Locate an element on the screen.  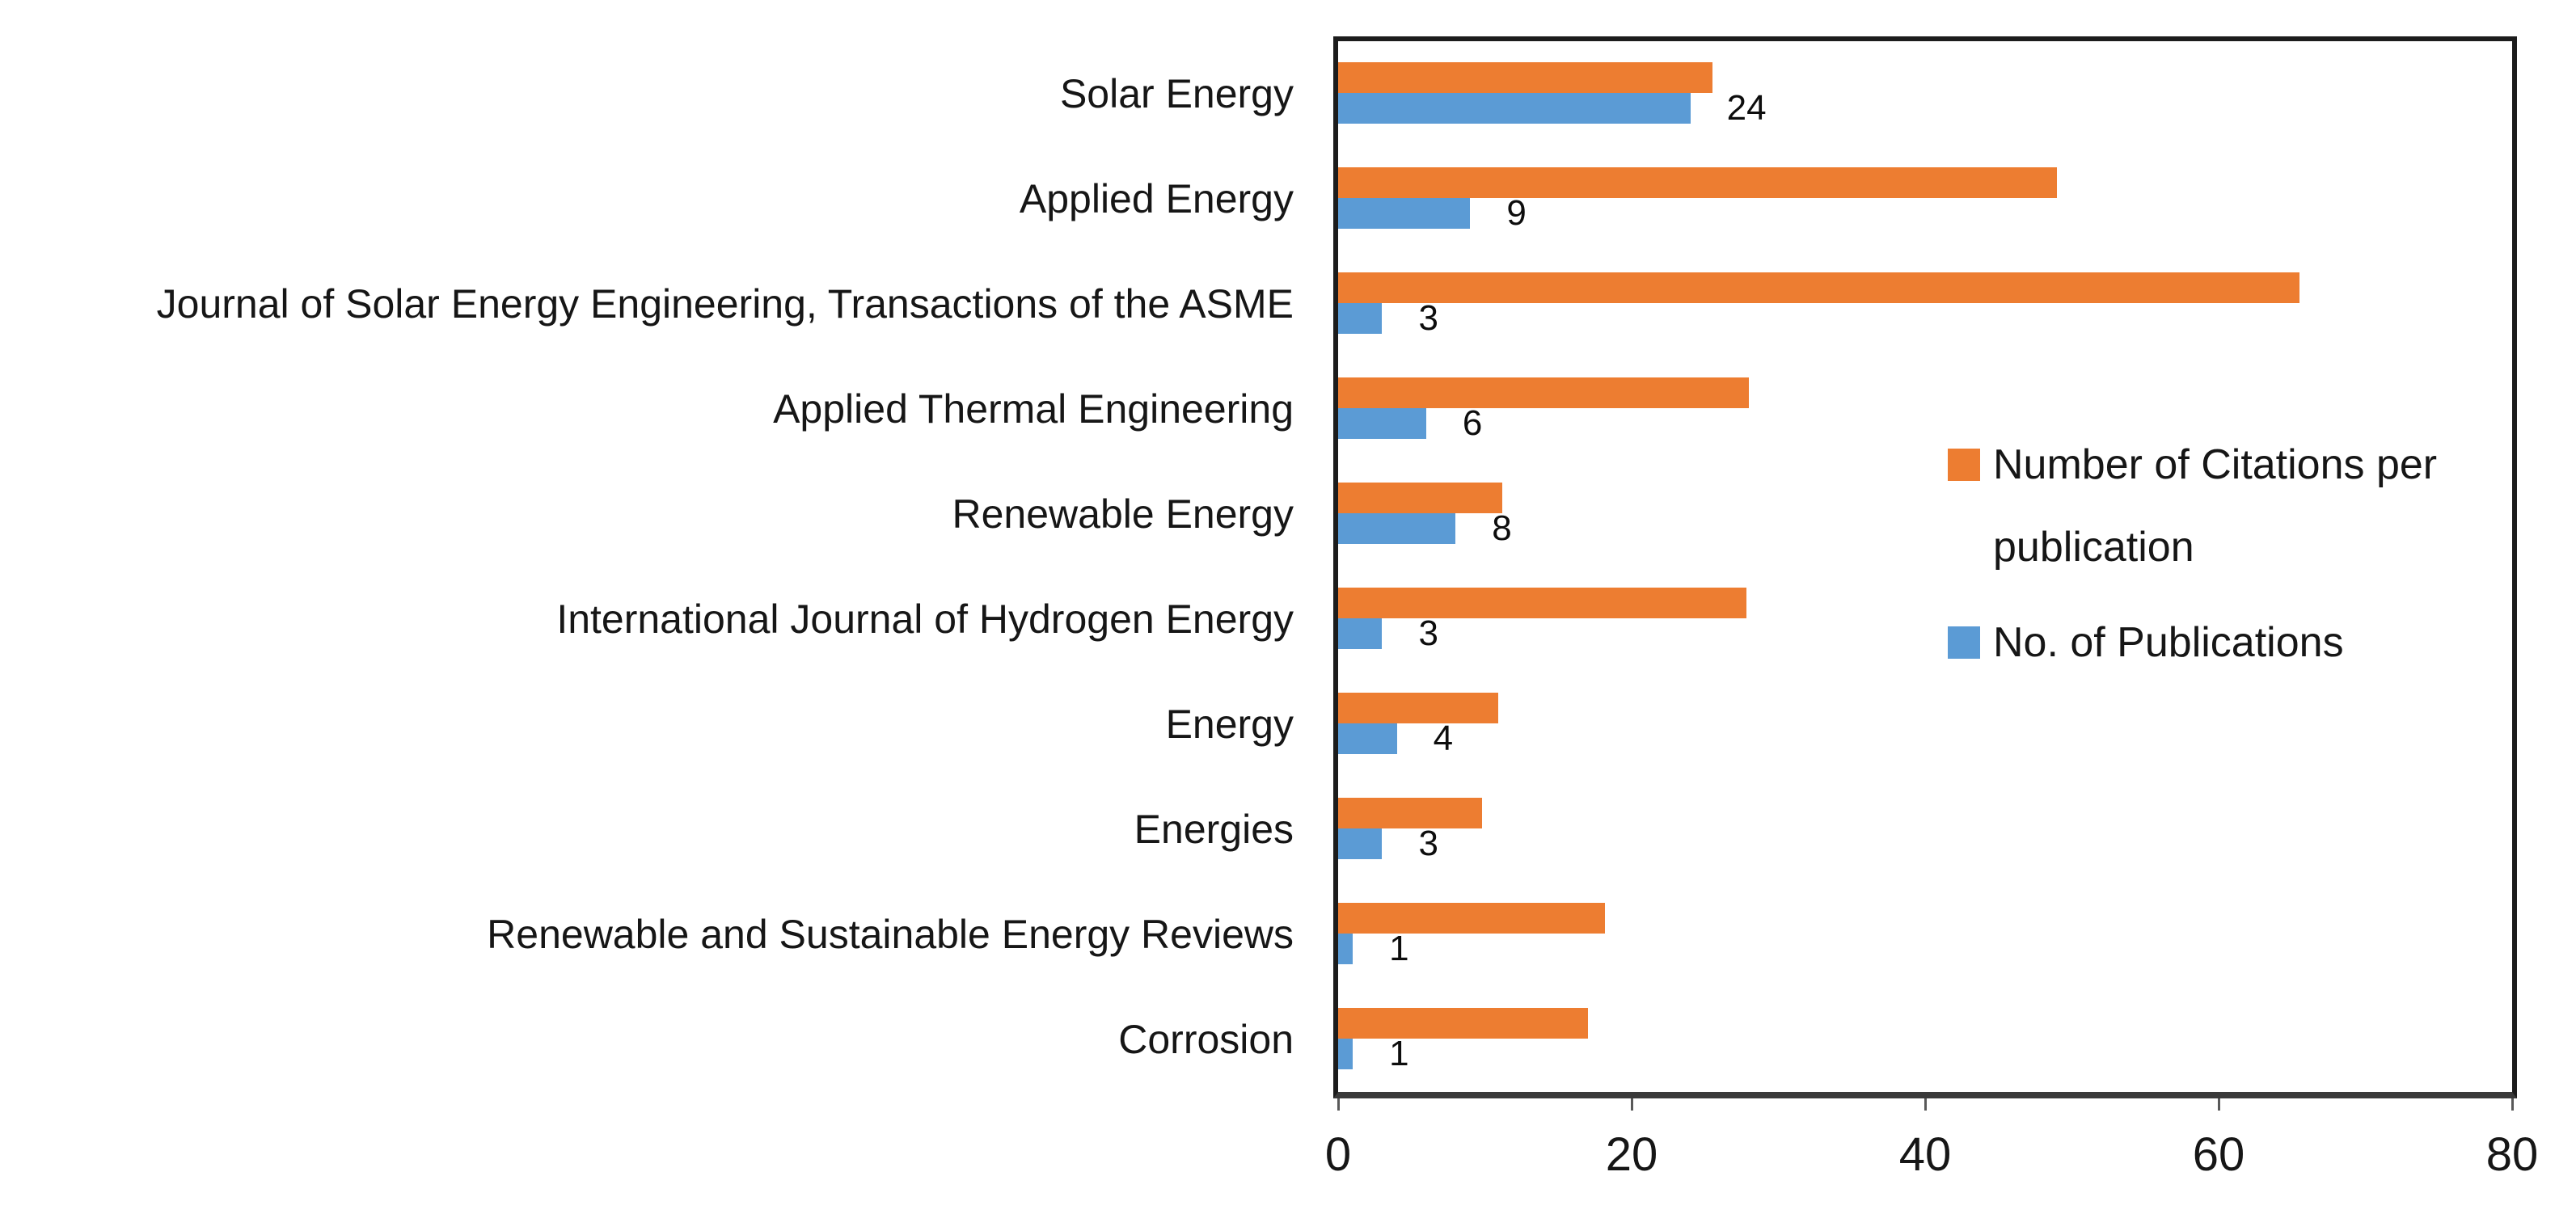
category-row: 24 is located at coordinates (1925, 93).